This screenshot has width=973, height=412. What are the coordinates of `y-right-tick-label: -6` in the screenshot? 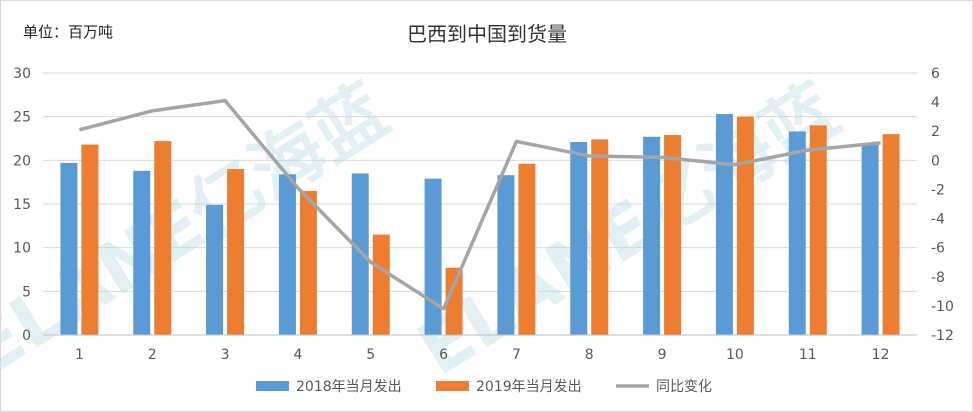 It's located at (938, 249).